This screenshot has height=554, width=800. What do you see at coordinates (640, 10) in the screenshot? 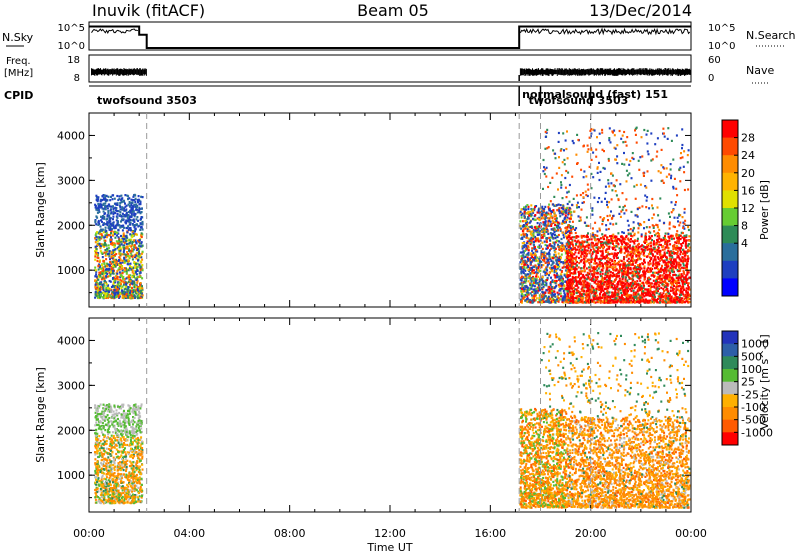
I see `date-title: 13/Dec/2014` at bounding box center [640, 10].